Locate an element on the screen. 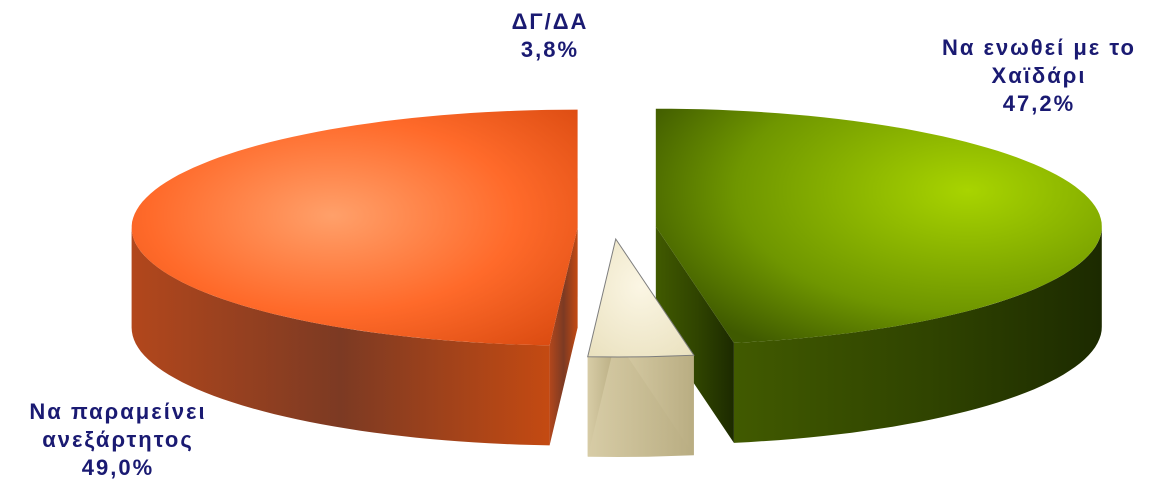 This screenshot has height=500, width=1172. slice-label-2-line-1: ανεξάρτητος is located at coordinates (118, 439).